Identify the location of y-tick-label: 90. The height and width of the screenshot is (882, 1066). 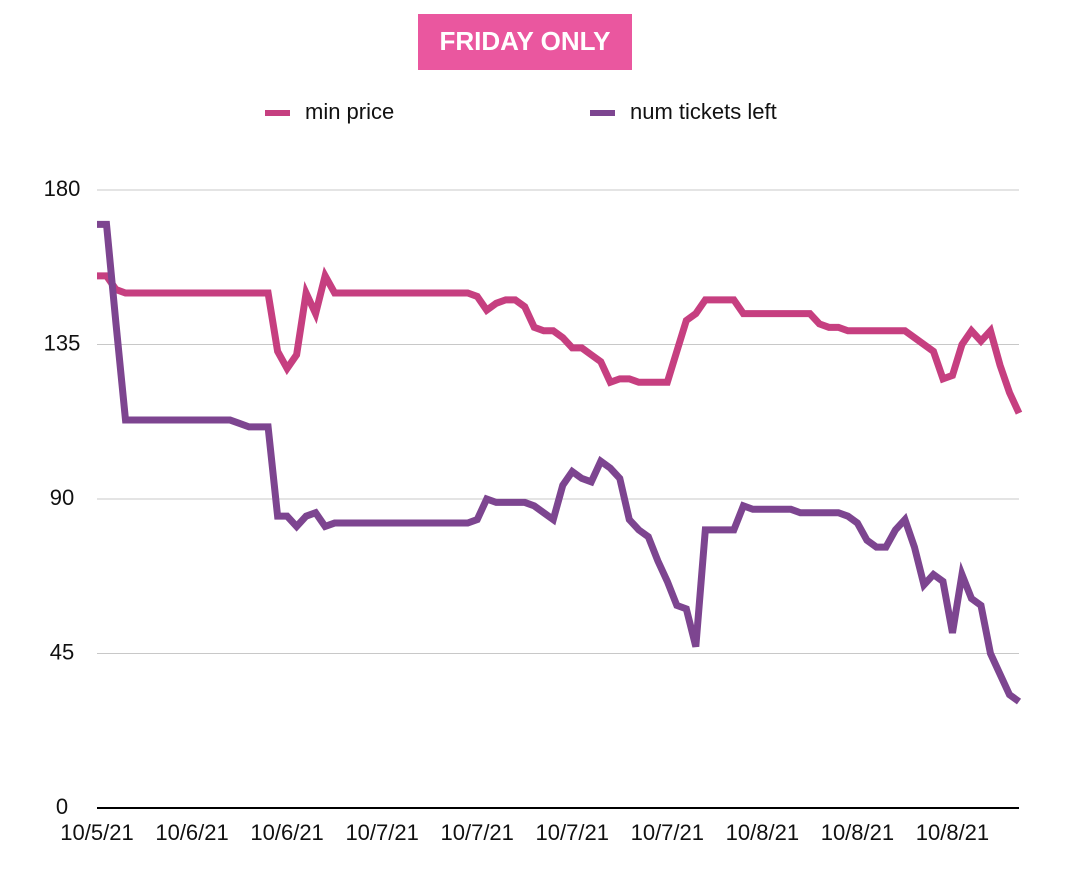
(62, 497).